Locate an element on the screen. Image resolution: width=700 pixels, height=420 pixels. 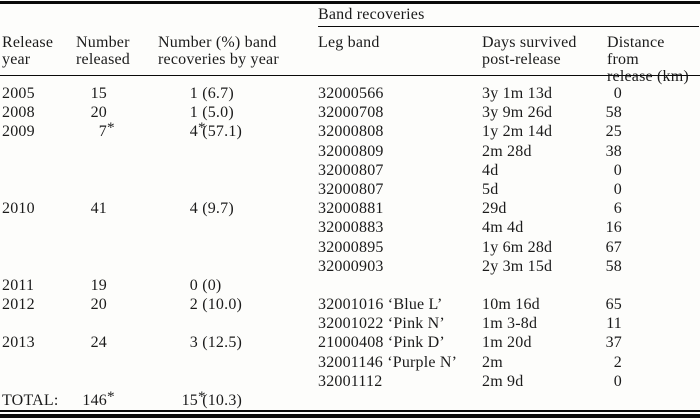
cell-days-survived: 10m 16d is located at coordinates (511, 305).